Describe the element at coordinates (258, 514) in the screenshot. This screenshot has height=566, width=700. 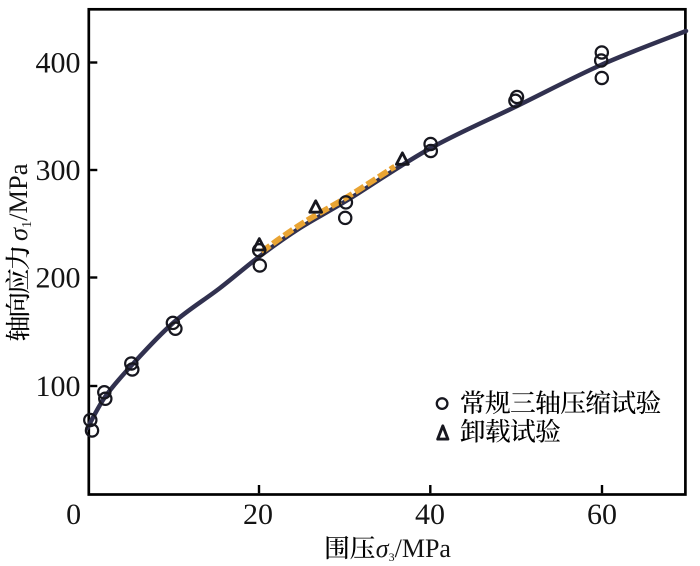
I see `svg-text: 20` at that location.